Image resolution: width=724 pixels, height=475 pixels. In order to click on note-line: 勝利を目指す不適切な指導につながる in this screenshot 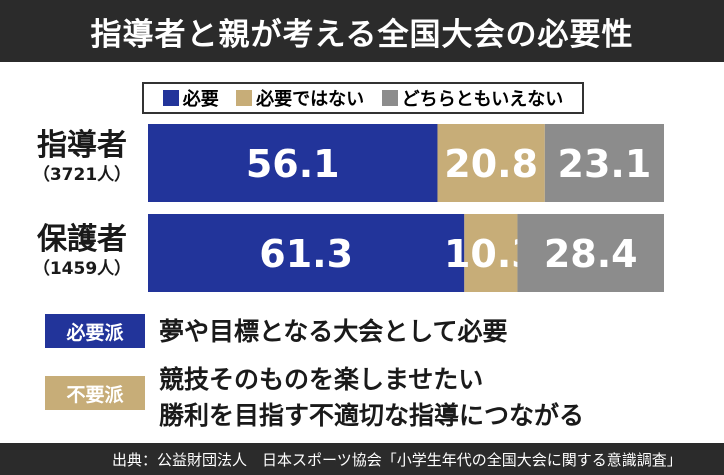, I will do `click(372, 415)`.